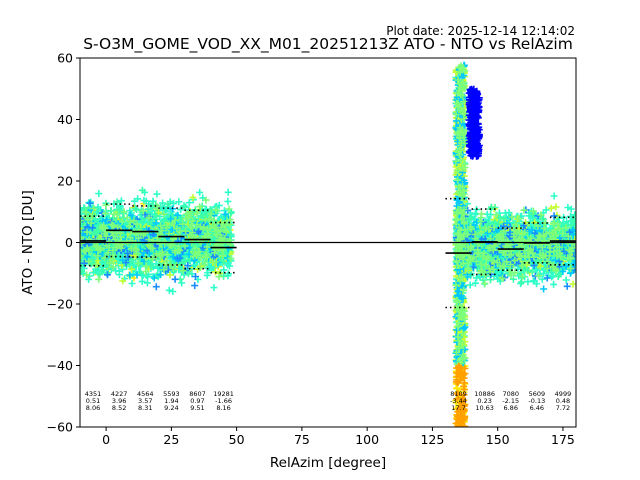 The width and height of the screenshot is (640, 480). What do you see at coordinates (197, 408) in the screenshot?
I see `bin-std-label-4: 9.51` at bounding box center [197, 408].